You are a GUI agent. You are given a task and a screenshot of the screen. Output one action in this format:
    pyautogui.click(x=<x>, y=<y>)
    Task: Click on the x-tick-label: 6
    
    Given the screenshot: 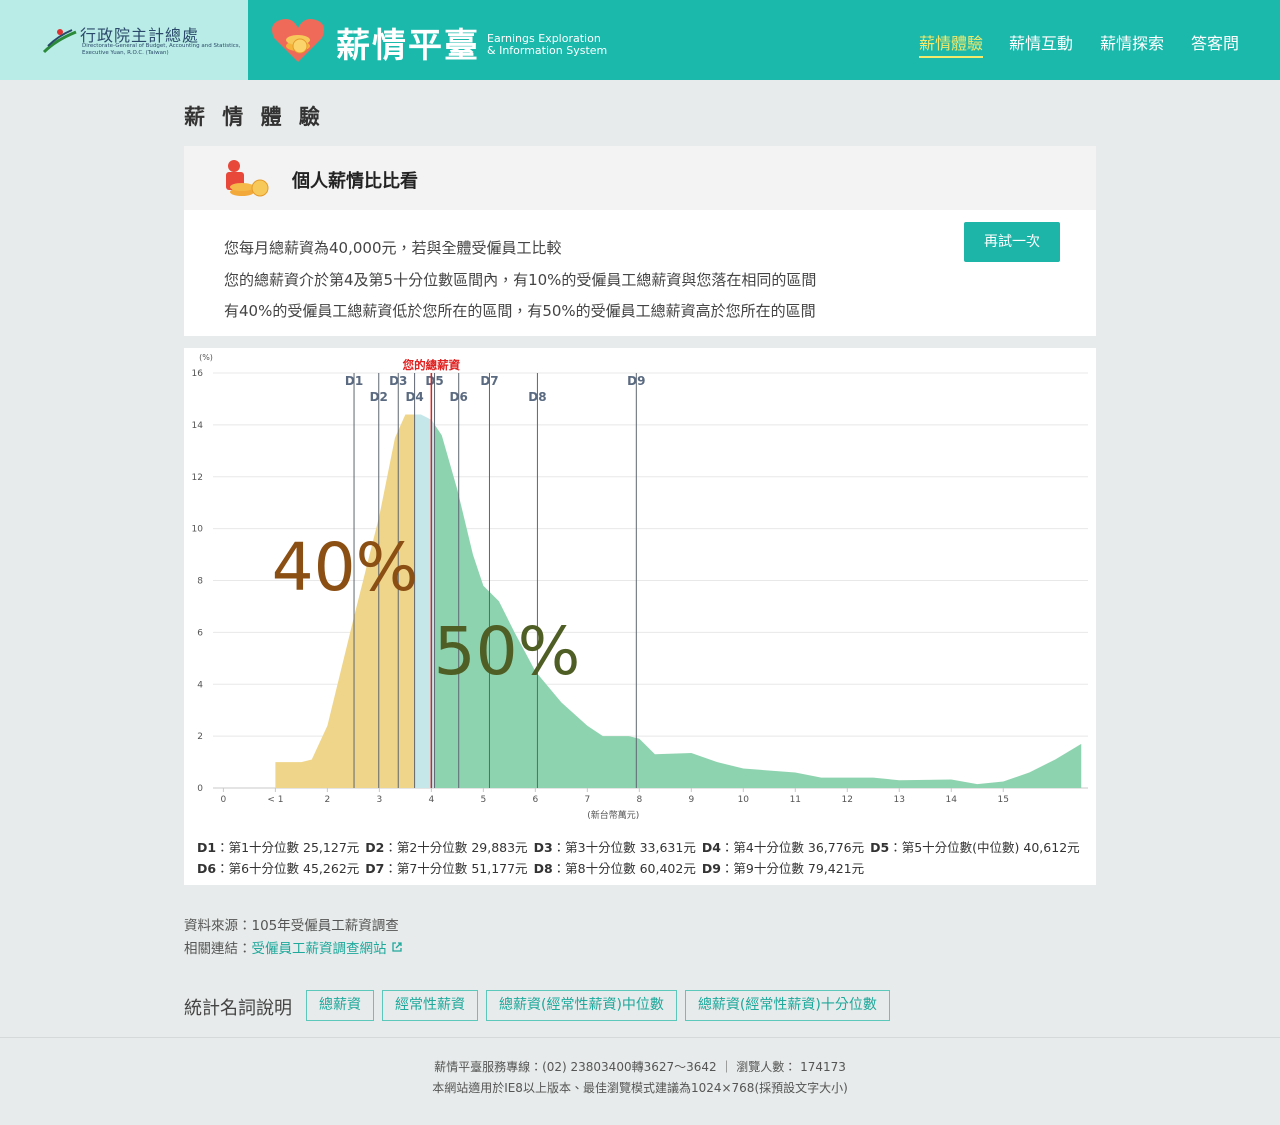 What is the action you would take?
    pyautogui.click(x=535, y=800)
    